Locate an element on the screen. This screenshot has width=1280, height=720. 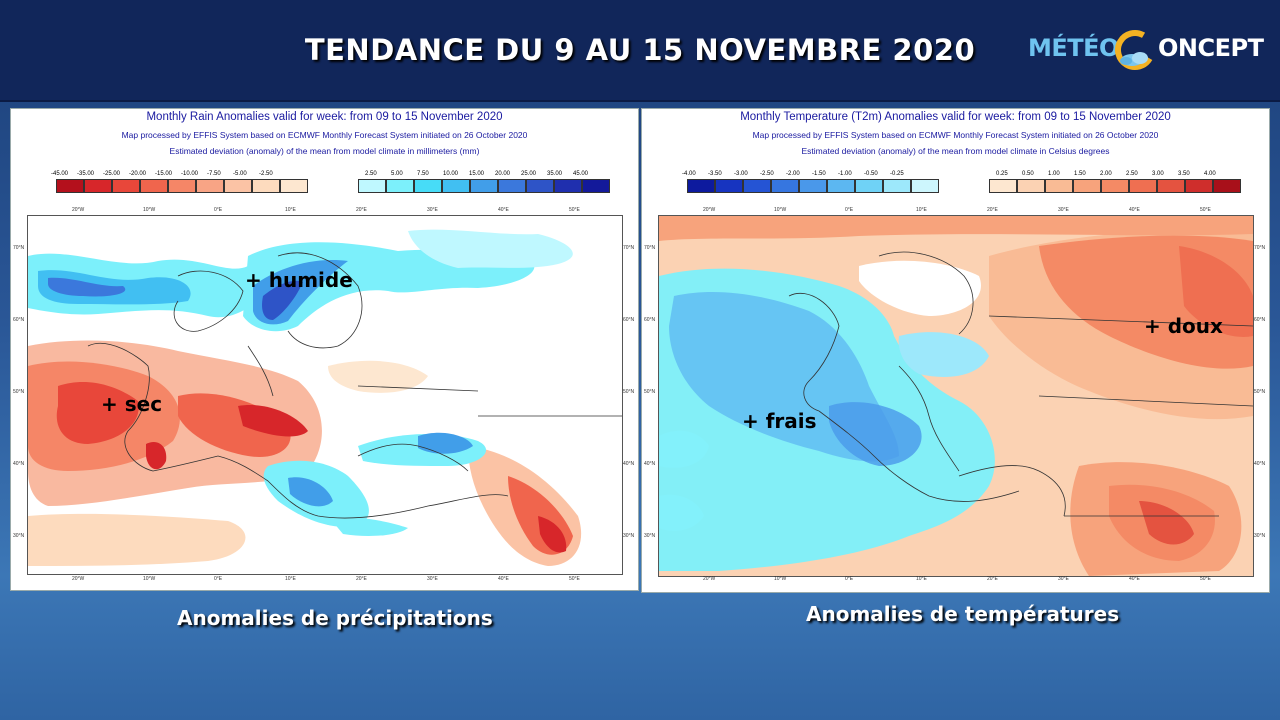
legend-tick-label: 15.00 is located at coordinates (477, 174).